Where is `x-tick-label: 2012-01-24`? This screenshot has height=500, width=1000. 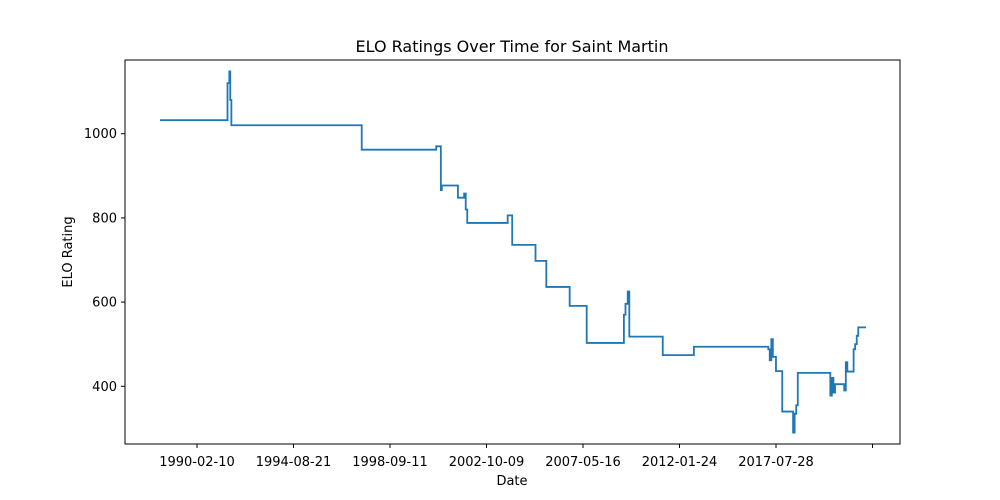 x-tick-label: 2012-01-24 is located at coordinates (680, 462).